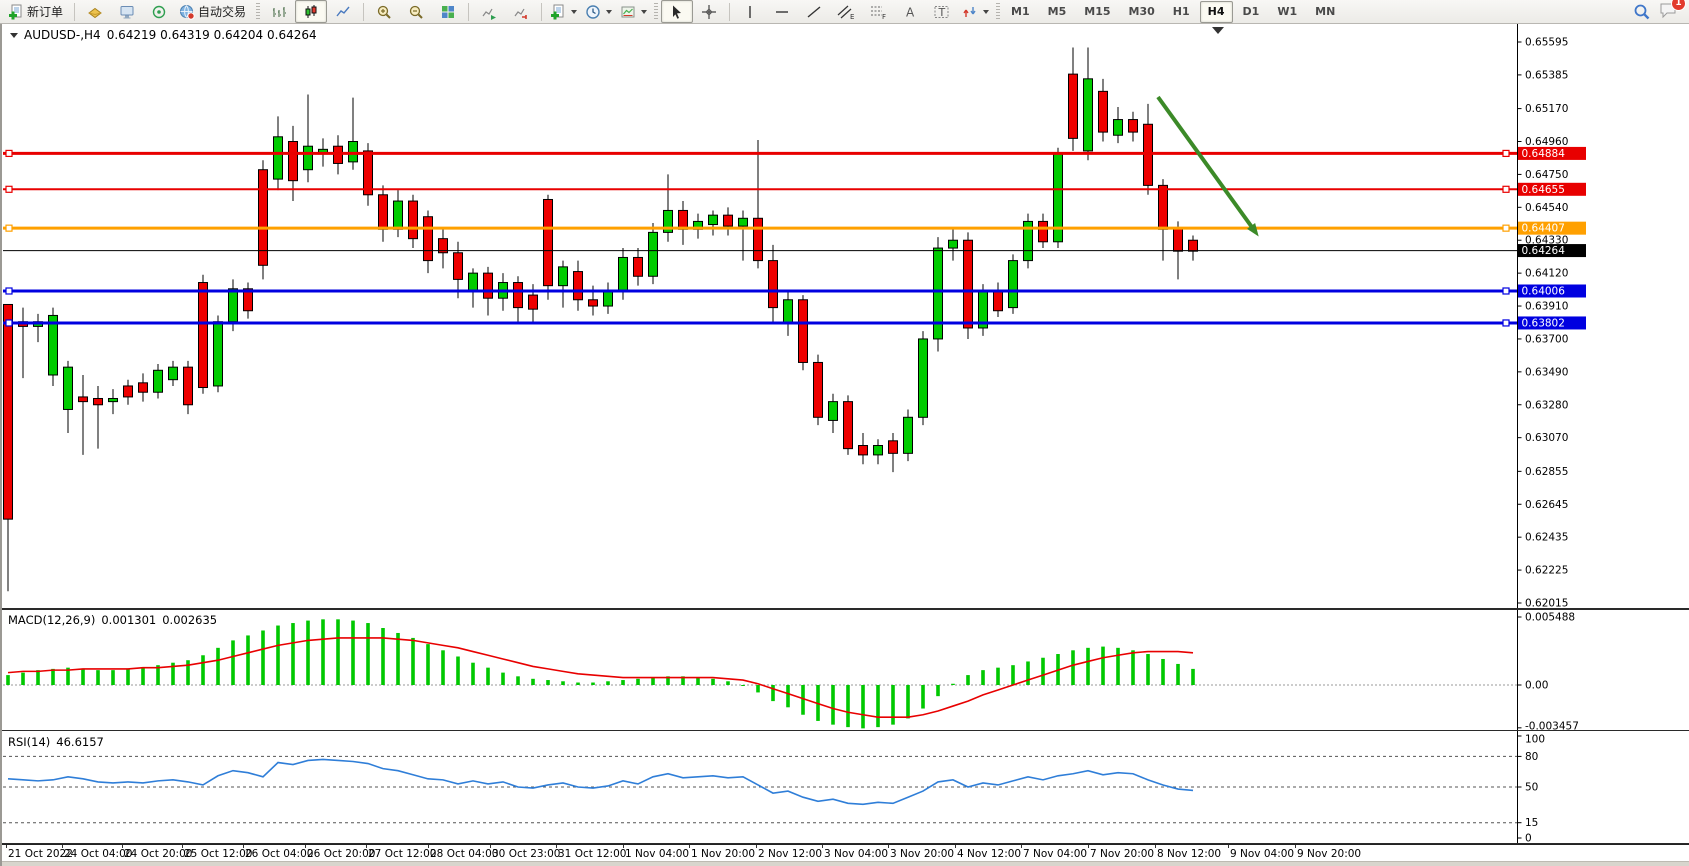  What do you see at coordinates (1543, 190) in the screenshot?
I see `price-badge-label: 0.64655` at bounding box center [1543, 190].